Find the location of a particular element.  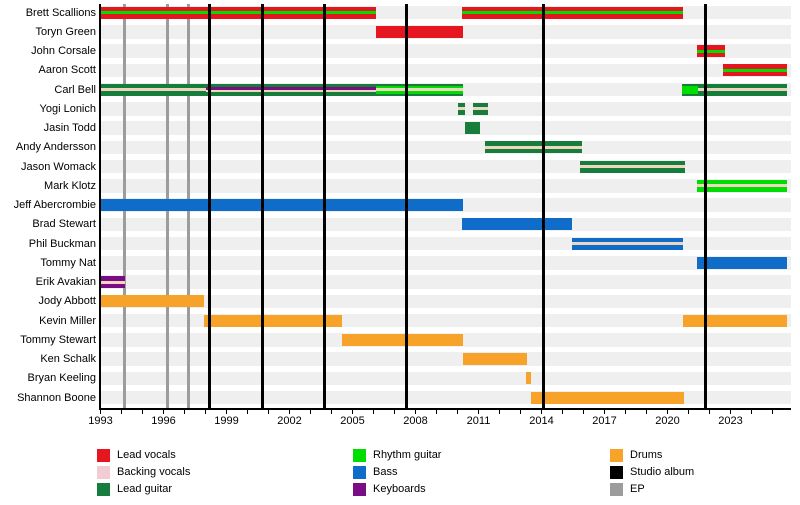

member-name-label: Toryn Green is located at coordinates (65, 31).